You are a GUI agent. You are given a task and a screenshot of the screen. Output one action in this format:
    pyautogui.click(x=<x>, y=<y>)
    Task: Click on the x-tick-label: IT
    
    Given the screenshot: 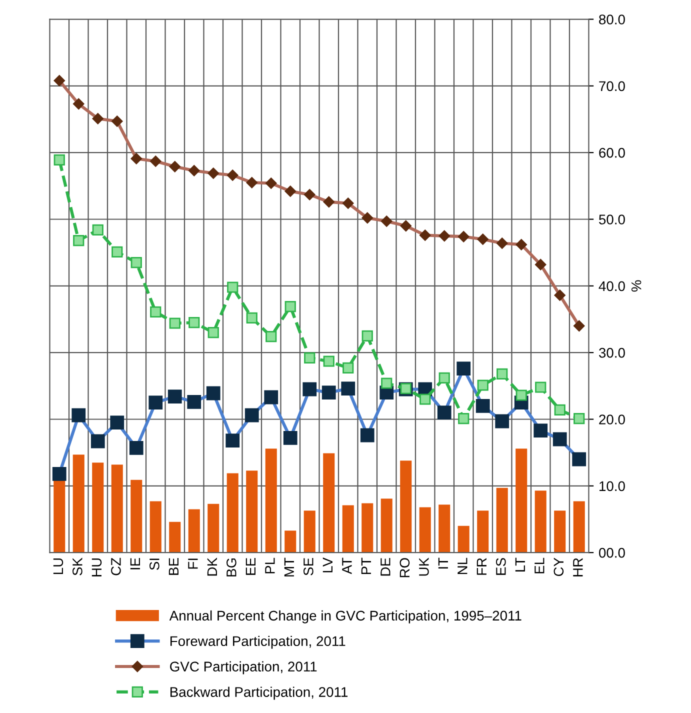 What is the action you would take?
    pyautogui.click(x=443, y=563)
    